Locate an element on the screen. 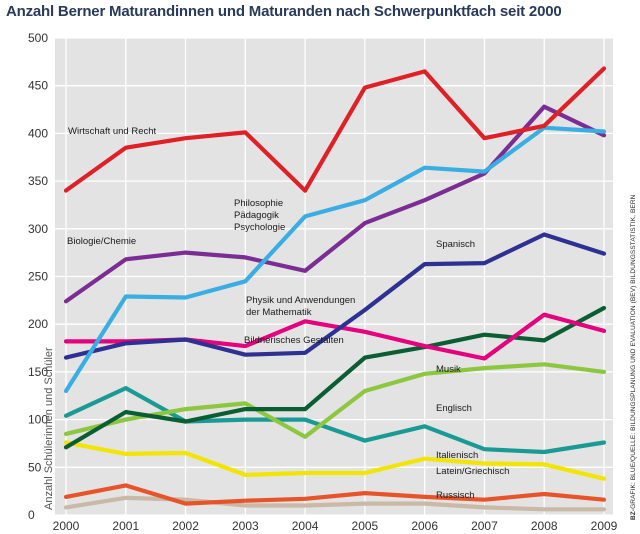  series-annotation: Philosophie Pädagogik Psychologie is located at coordinates (259, 215).